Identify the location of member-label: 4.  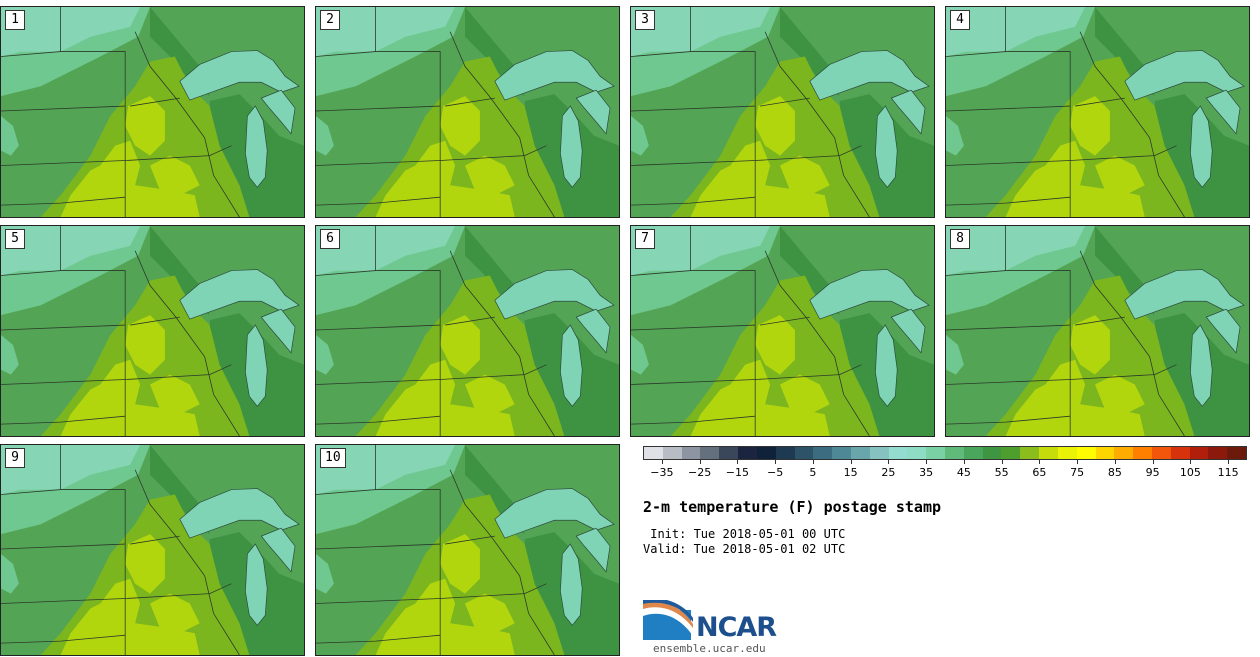
(960, 20).